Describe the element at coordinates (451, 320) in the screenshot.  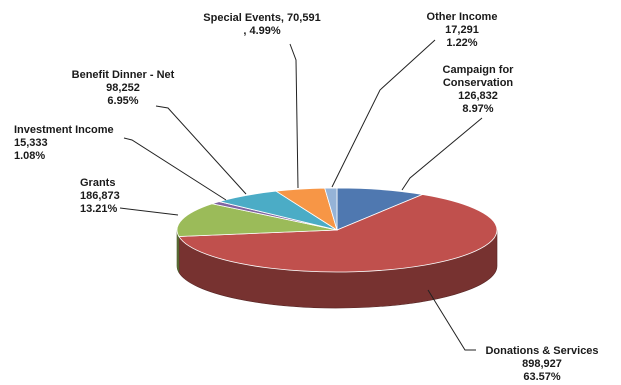
I see `leader-line-donations-services` at that location.